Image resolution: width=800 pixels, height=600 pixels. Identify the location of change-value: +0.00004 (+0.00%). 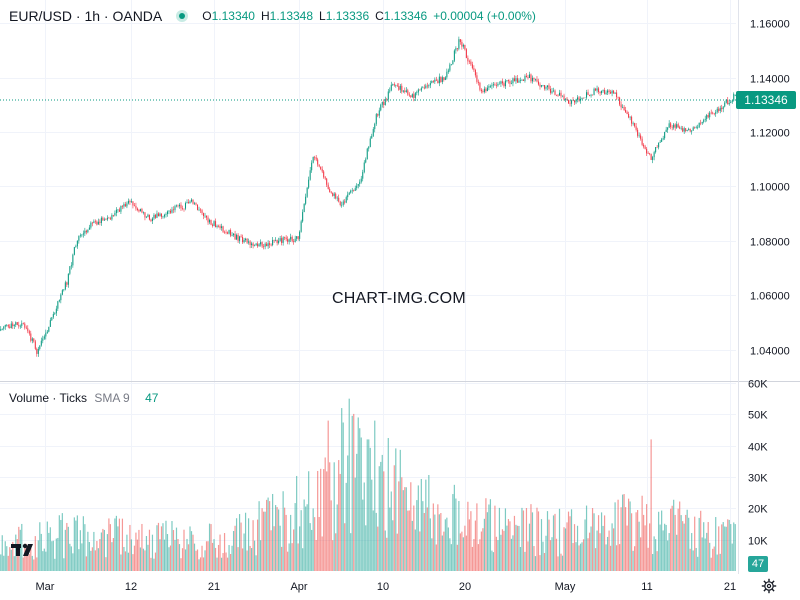
(484, 16).